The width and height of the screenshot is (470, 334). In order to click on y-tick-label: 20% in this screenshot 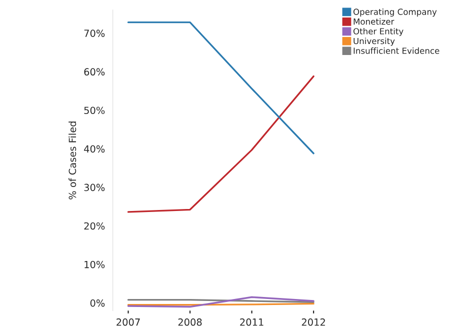, I will do `click(94, 226)`.